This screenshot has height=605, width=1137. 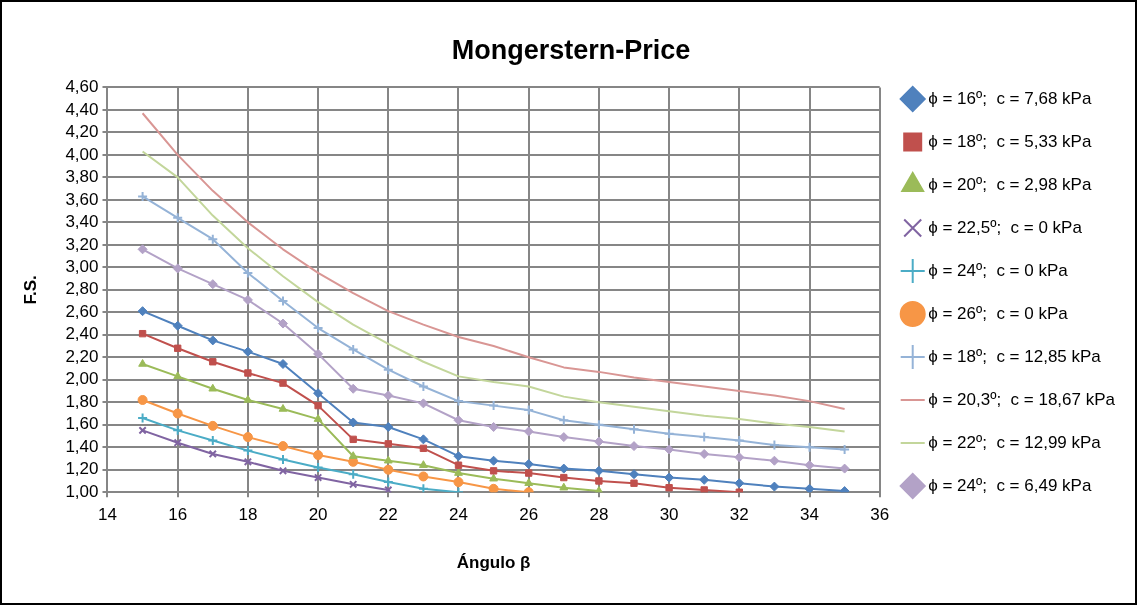 What do you see at coordinates (82, 356) in the screenshot?
I see `y-tick-label: 2,20` at bounding box center [82, 356].